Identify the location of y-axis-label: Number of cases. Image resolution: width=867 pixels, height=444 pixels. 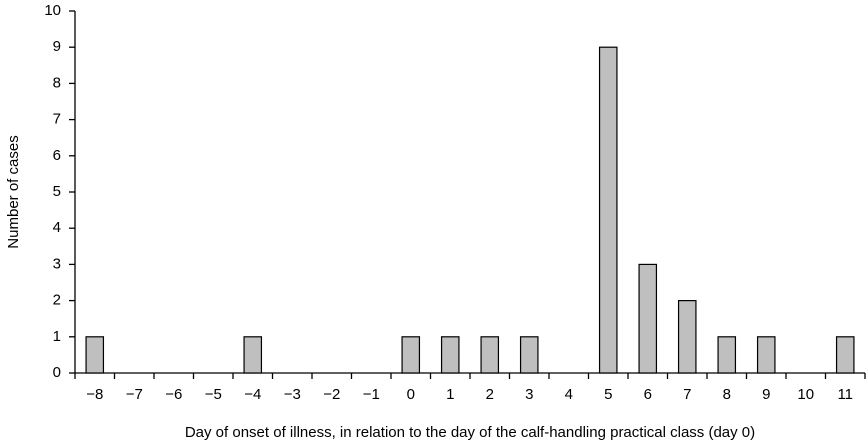
(13, 191).